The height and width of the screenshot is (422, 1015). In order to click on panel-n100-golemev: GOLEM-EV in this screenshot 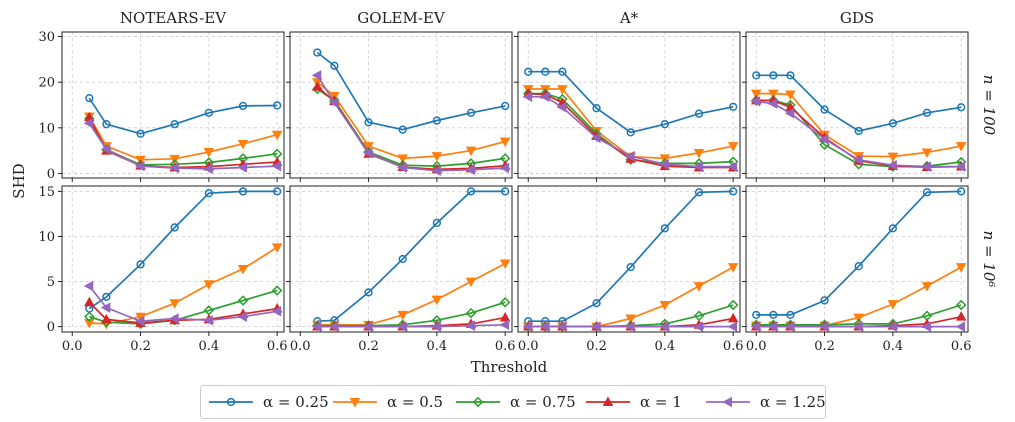, I will do `click(399, 95)`.